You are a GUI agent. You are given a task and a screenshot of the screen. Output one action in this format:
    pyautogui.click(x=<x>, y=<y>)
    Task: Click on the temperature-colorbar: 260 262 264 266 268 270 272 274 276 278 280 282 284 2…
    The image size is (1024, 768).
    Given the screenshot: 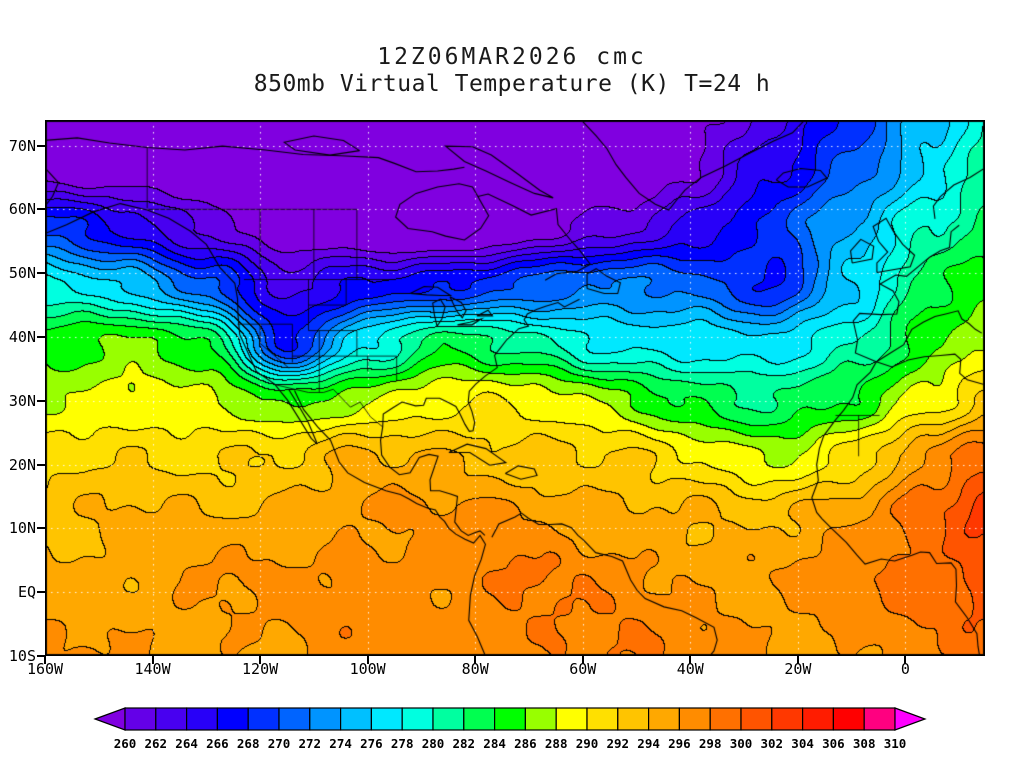 What is the action you would take?
    pyautogui.click(x=510, y=729)
    